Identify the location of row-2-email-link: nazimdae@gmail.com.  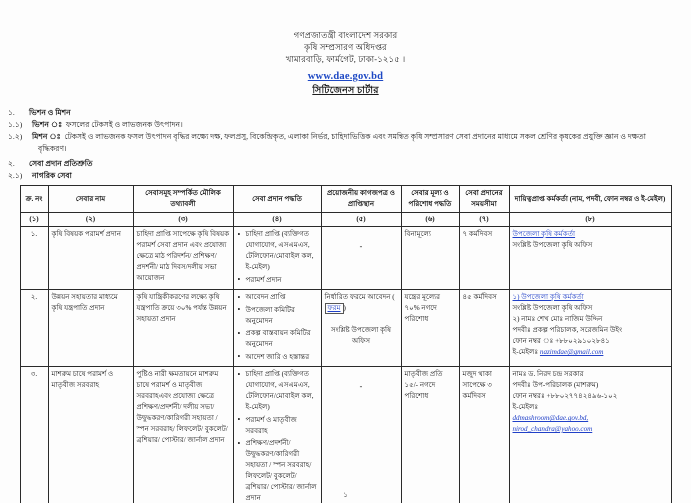
(571, 352).